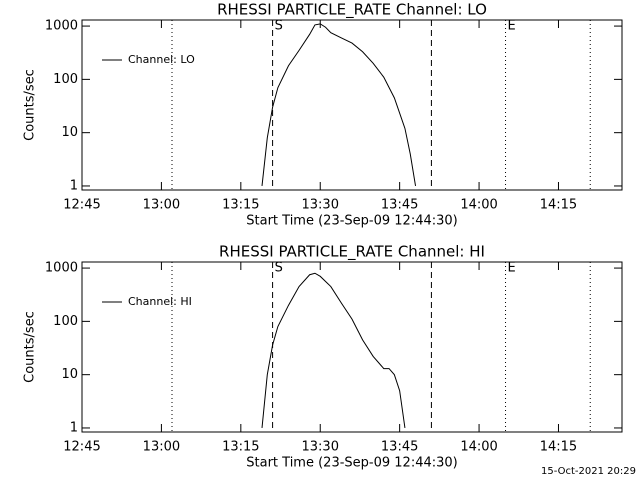  I want to click on chart-title: RHESSI PARTICLE_RATE Channel: HI, so click(352, 252).